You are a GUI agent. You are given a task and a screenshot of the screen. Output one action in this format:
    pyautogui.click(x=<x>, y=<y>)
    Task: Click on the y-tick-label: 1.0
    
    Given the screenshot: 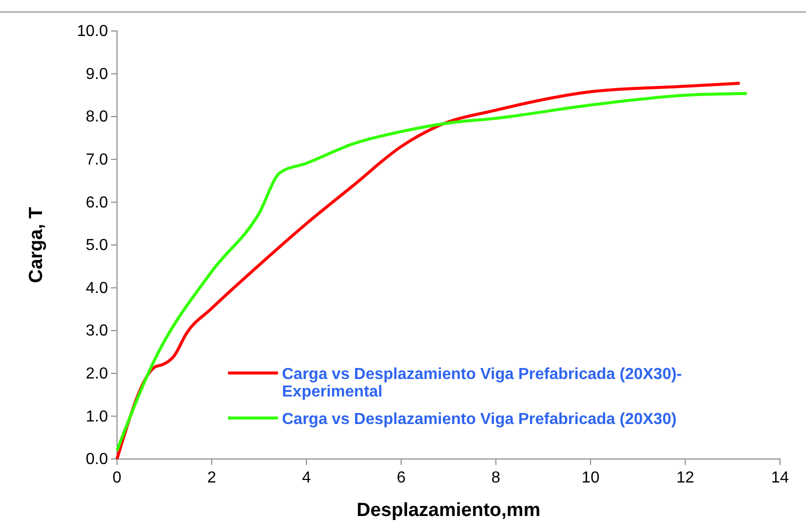 What is the action you would take?
    pyautogui.click(x=97, y=417)
    